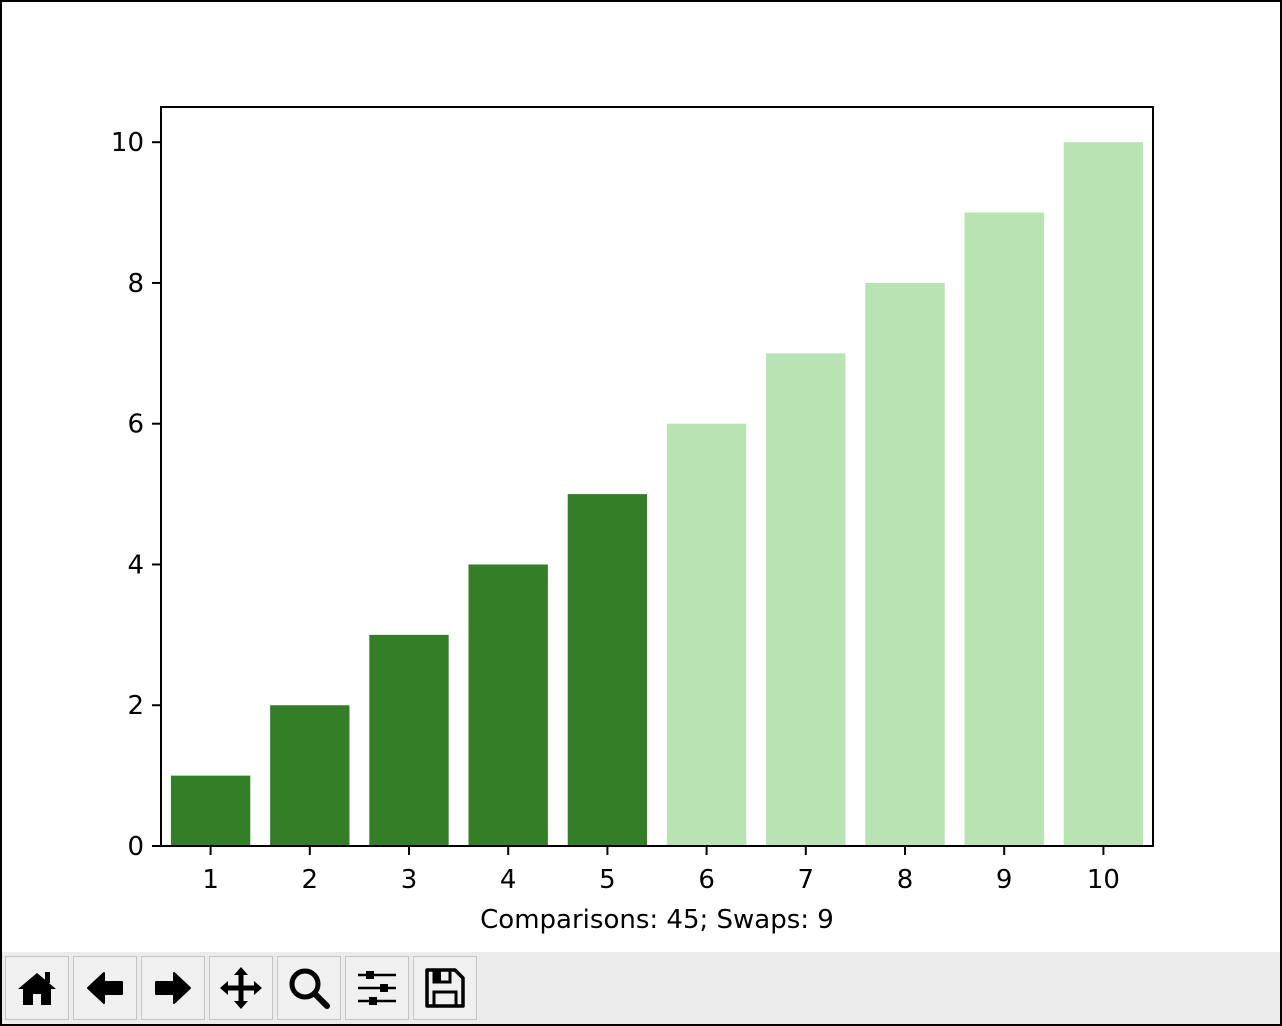  What do you see at coordinates (706, 880) in the screenshot?
I see `x-tick-label-6: 6` at bounding box center [706, 880].